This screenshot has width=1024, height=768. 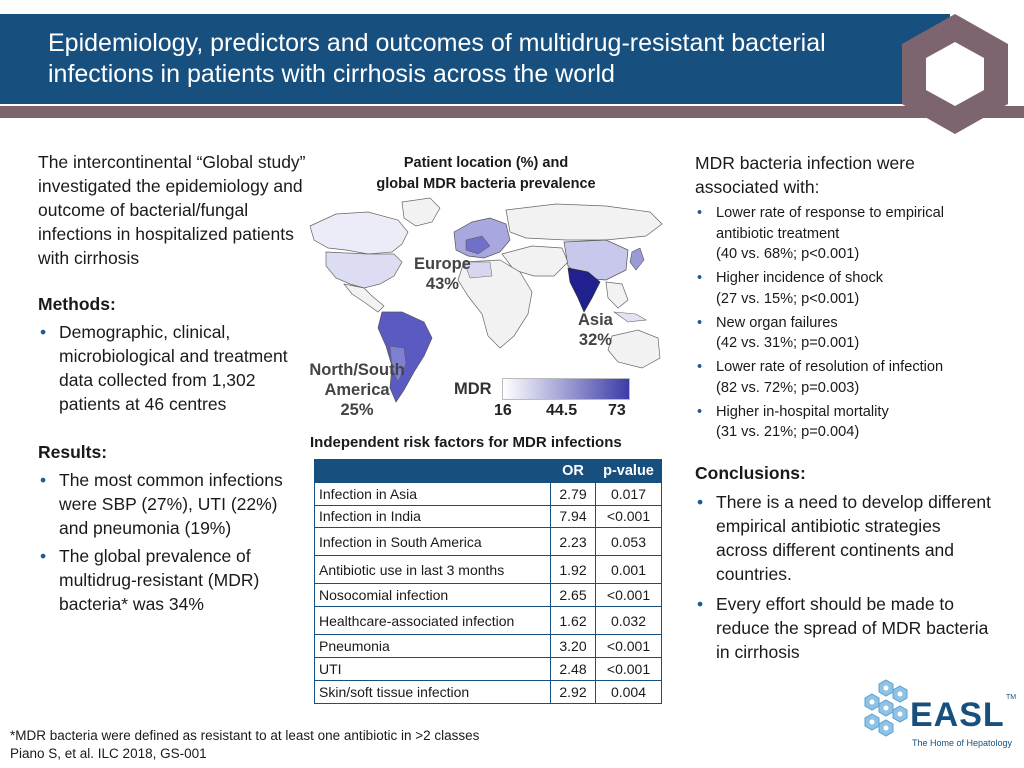 I want to click on or-cell: 2.79, so click(x=573, y=493).